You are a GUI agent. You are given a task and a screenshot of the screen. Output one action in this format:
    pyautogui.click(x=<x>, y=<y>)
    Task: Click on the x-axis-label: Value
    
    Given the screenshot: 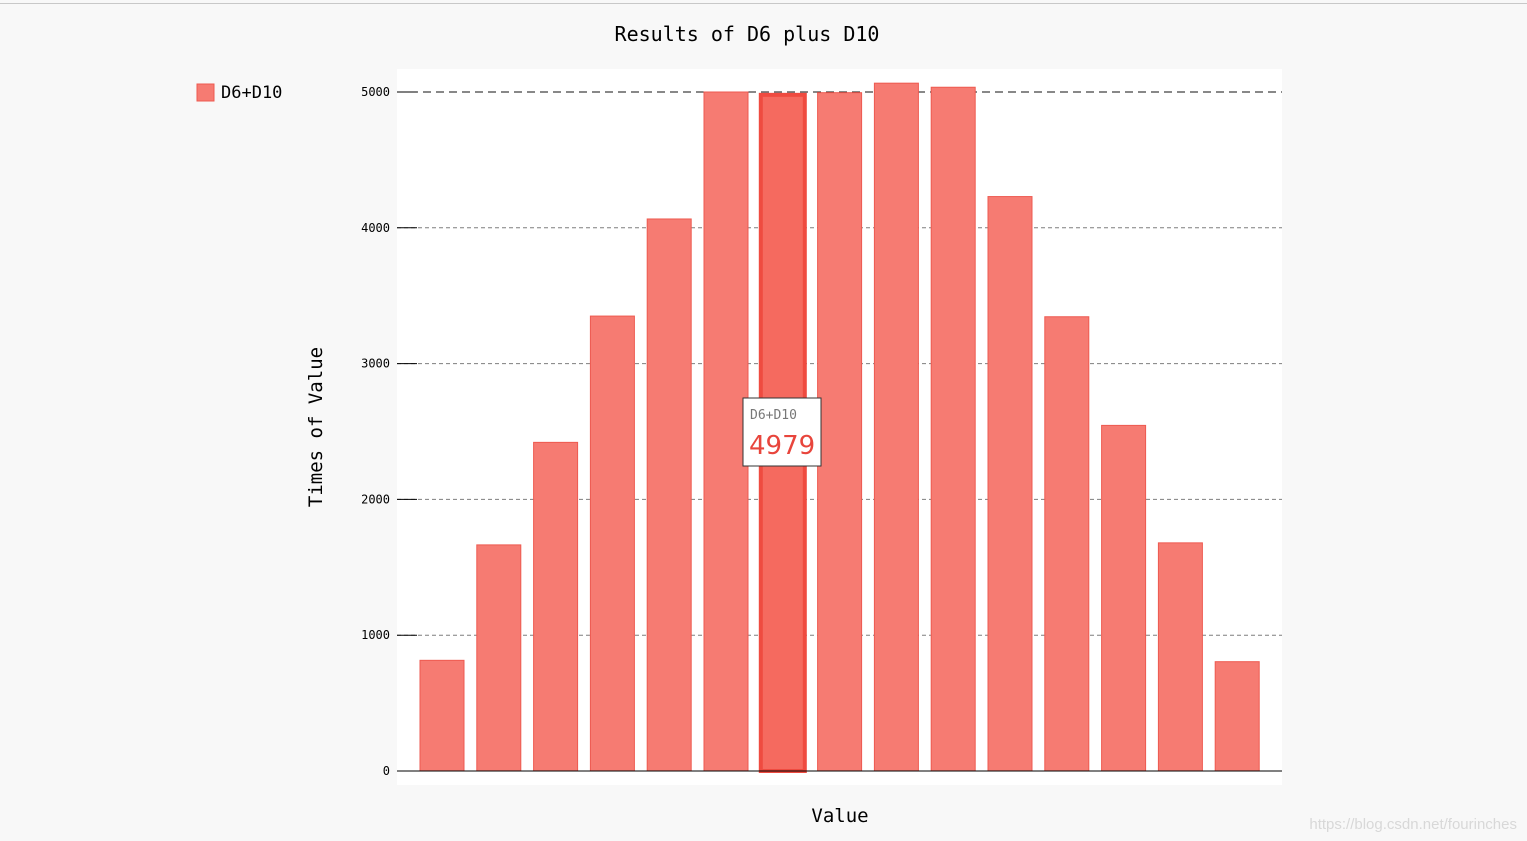 What is the action you would take?
    pyautogui.click(x=839, y=816)
    